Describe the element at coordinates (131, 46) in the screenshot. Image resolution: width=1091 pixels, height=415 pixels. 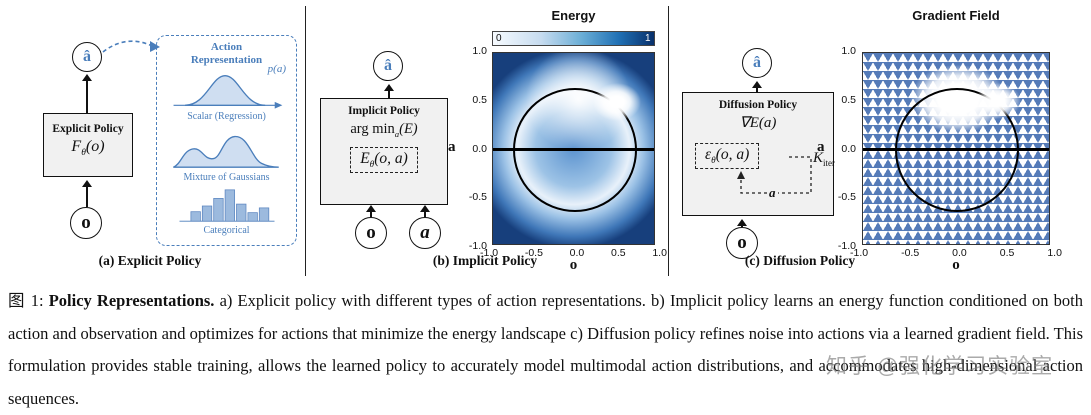
I see `dashed-connector-arrow-icon` at that location.